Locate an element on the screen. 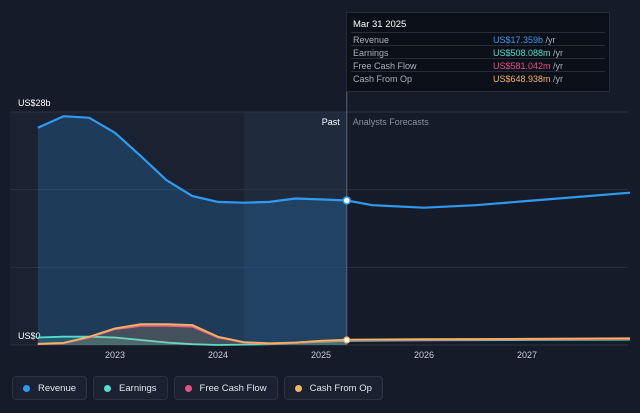 The height and width of the screenshot is (413, 640). tooltip-row-earnings: Earnings US$508.088m /yr is located at coordinates (478, 52).